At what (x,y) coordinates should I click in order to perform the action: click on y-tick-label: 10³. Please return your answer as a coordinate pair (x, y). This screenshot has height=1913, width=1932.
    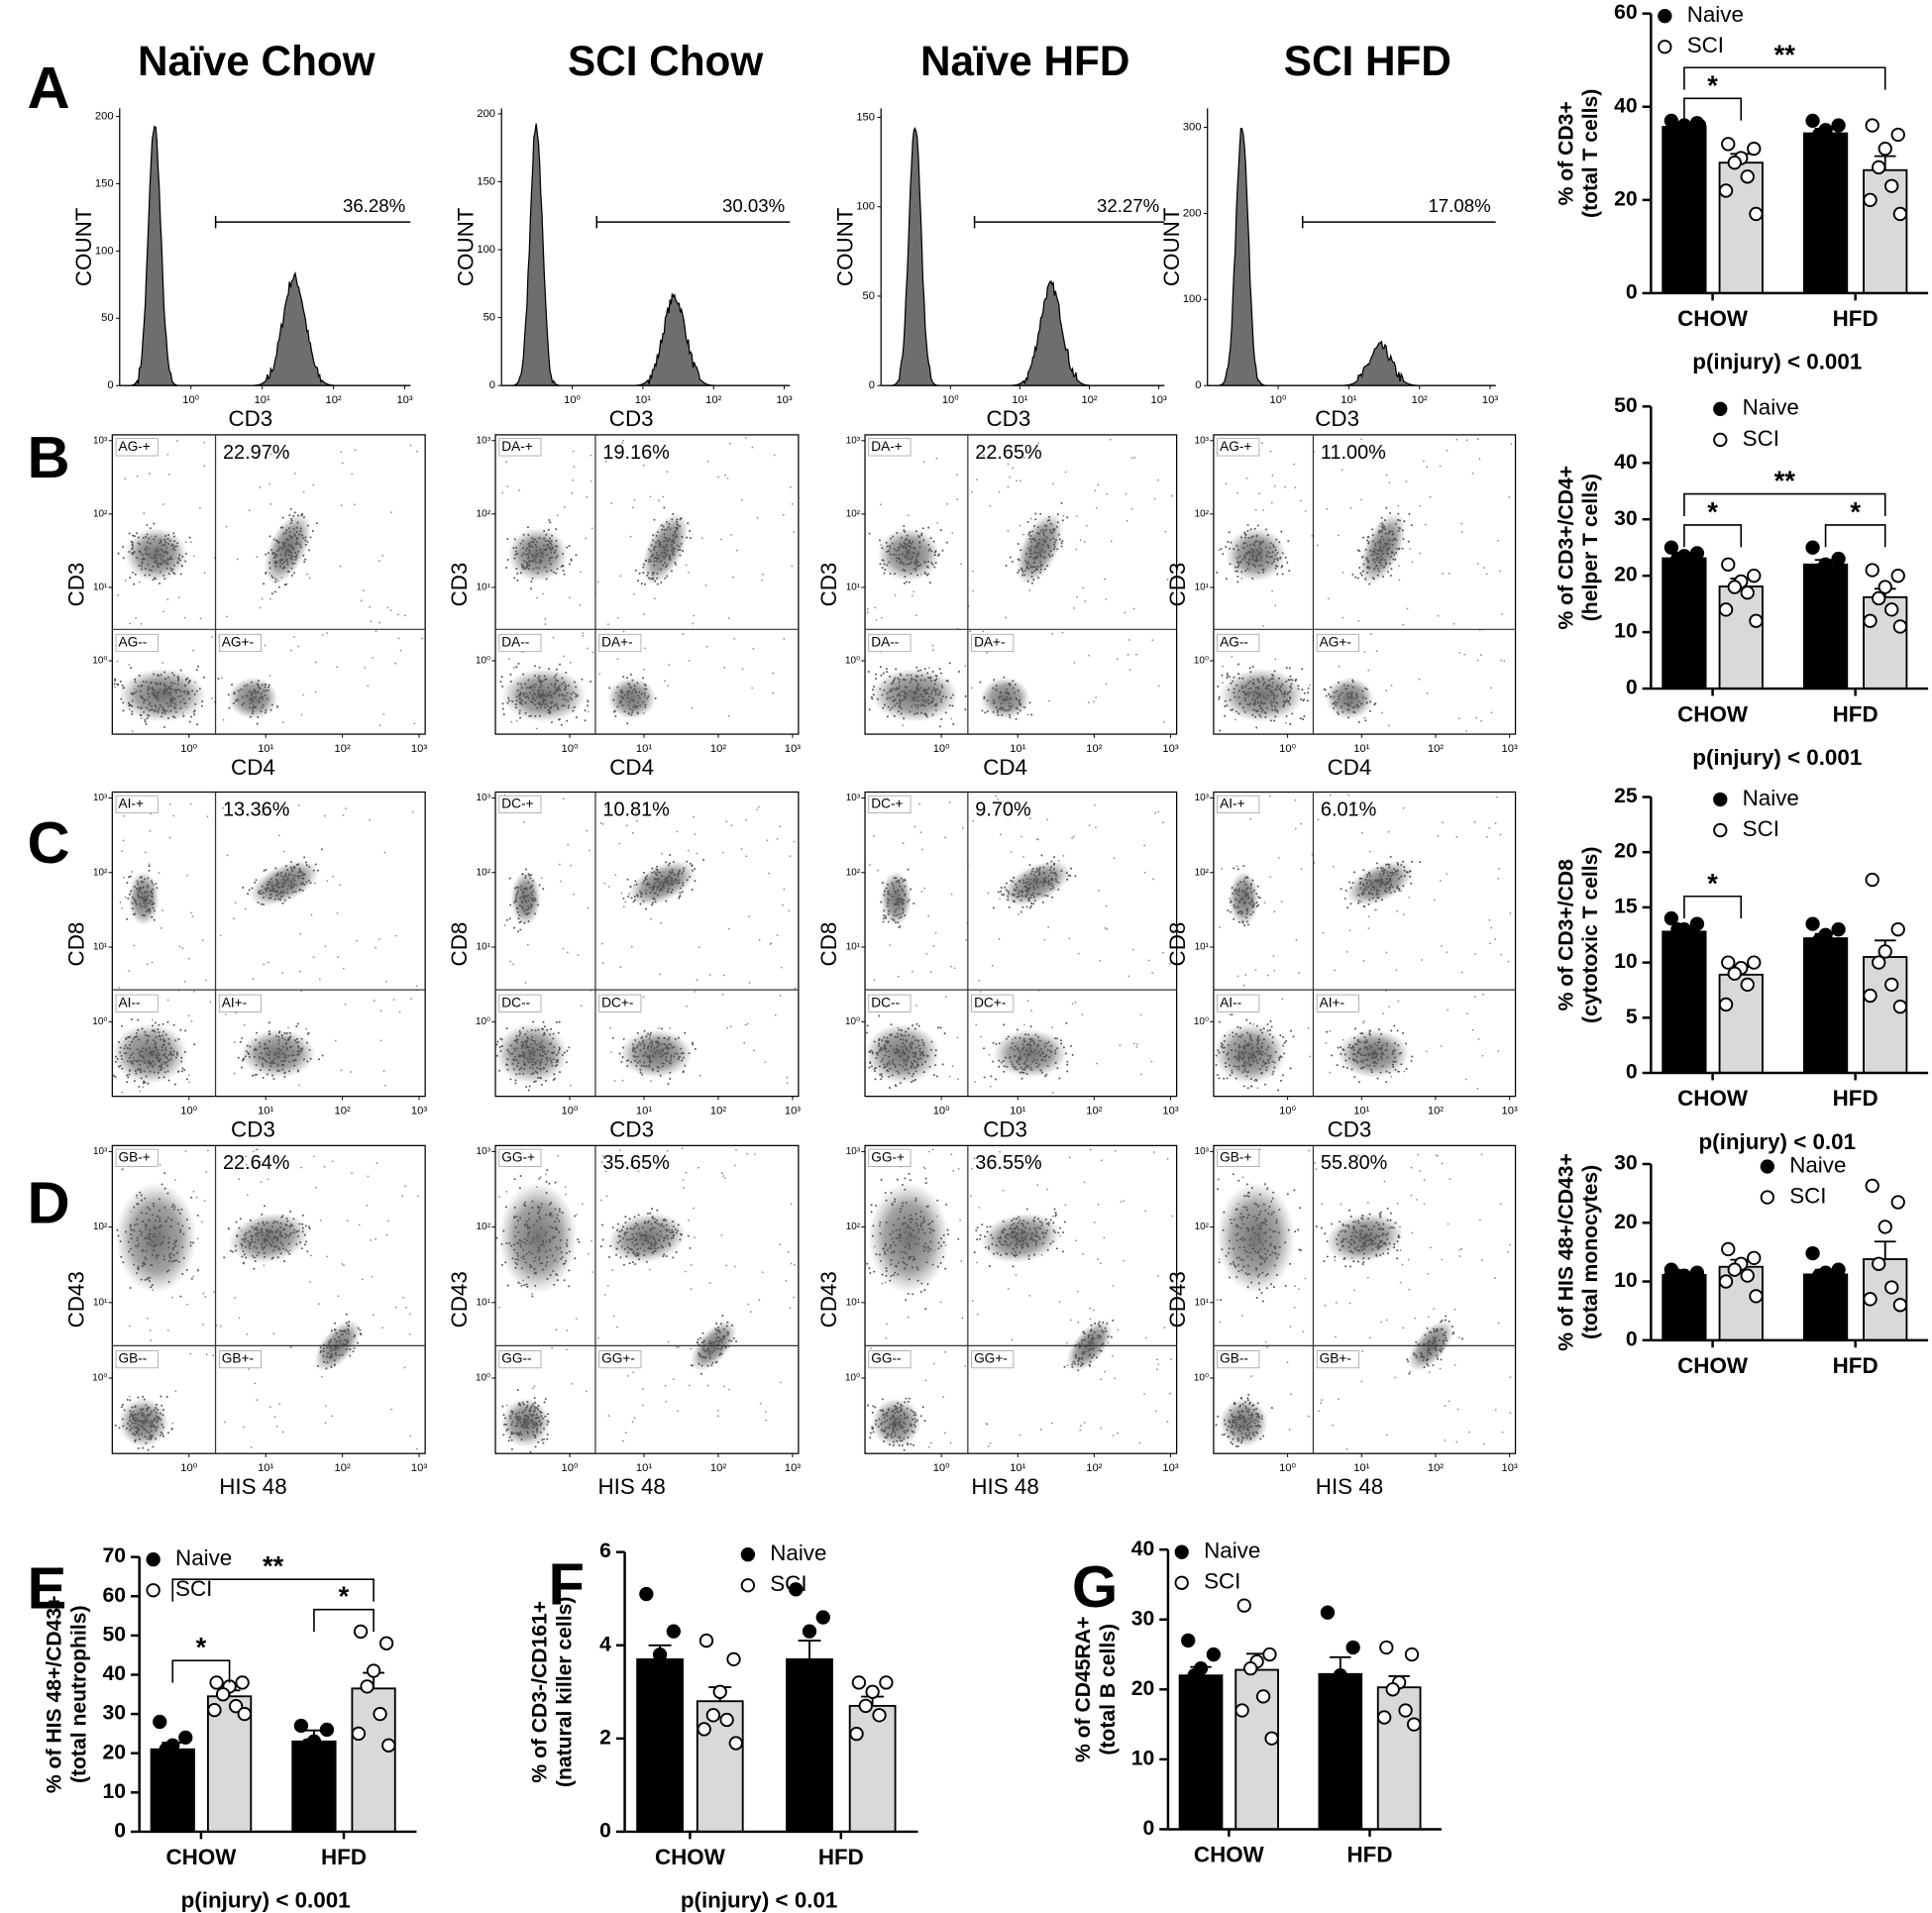
    Looking at the image, I should click on (100, 440).